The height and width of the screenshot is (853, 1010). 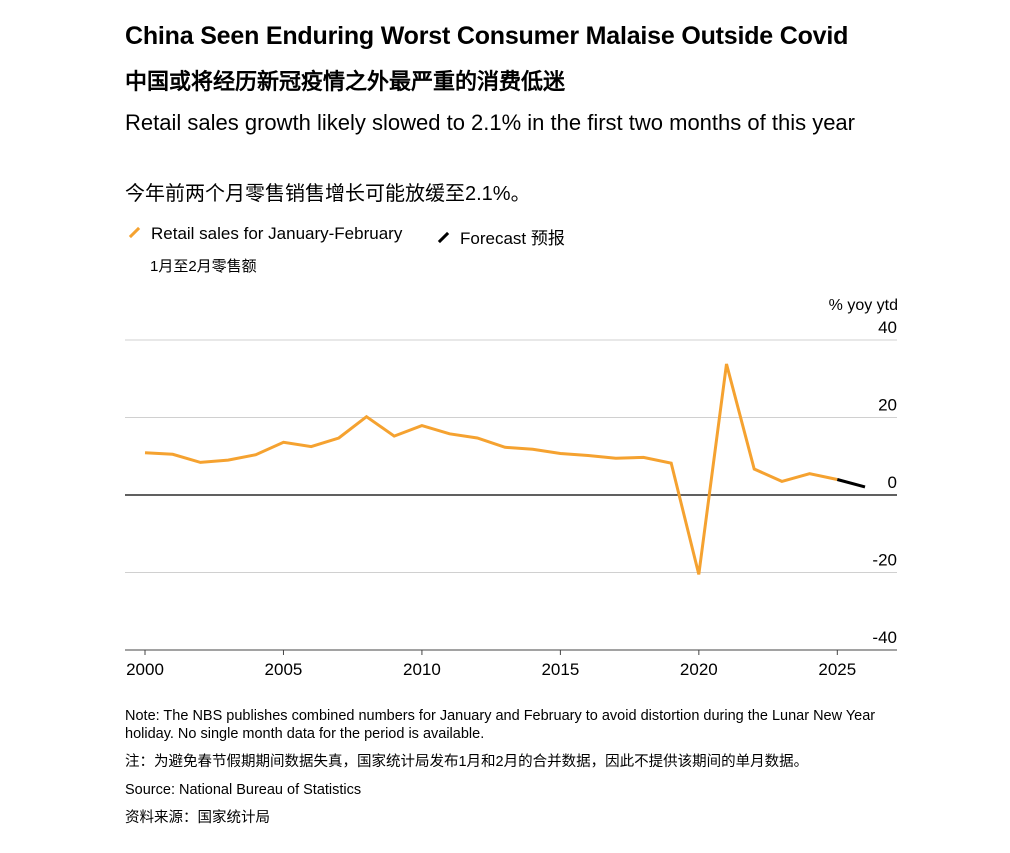 I want to click on legend-item-forecast: Forecast 预报, so click(x=501, y=236).